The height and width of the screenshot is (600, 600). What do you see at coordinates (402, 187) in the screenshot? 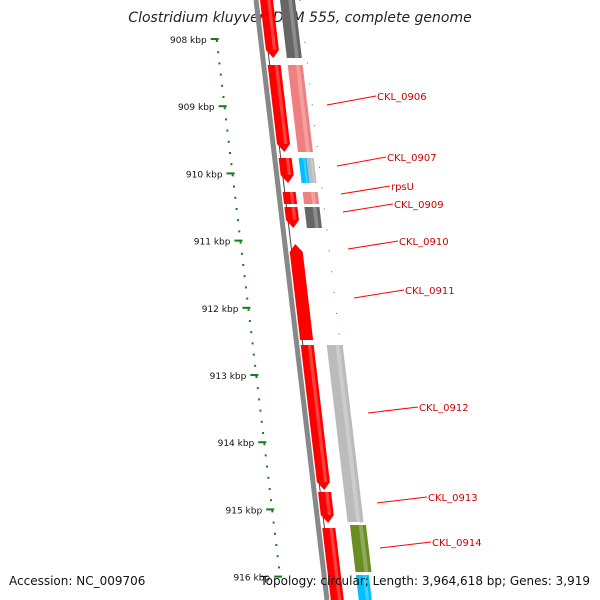
I see `gene-label: rpsU` at bounding box center [402, 187].